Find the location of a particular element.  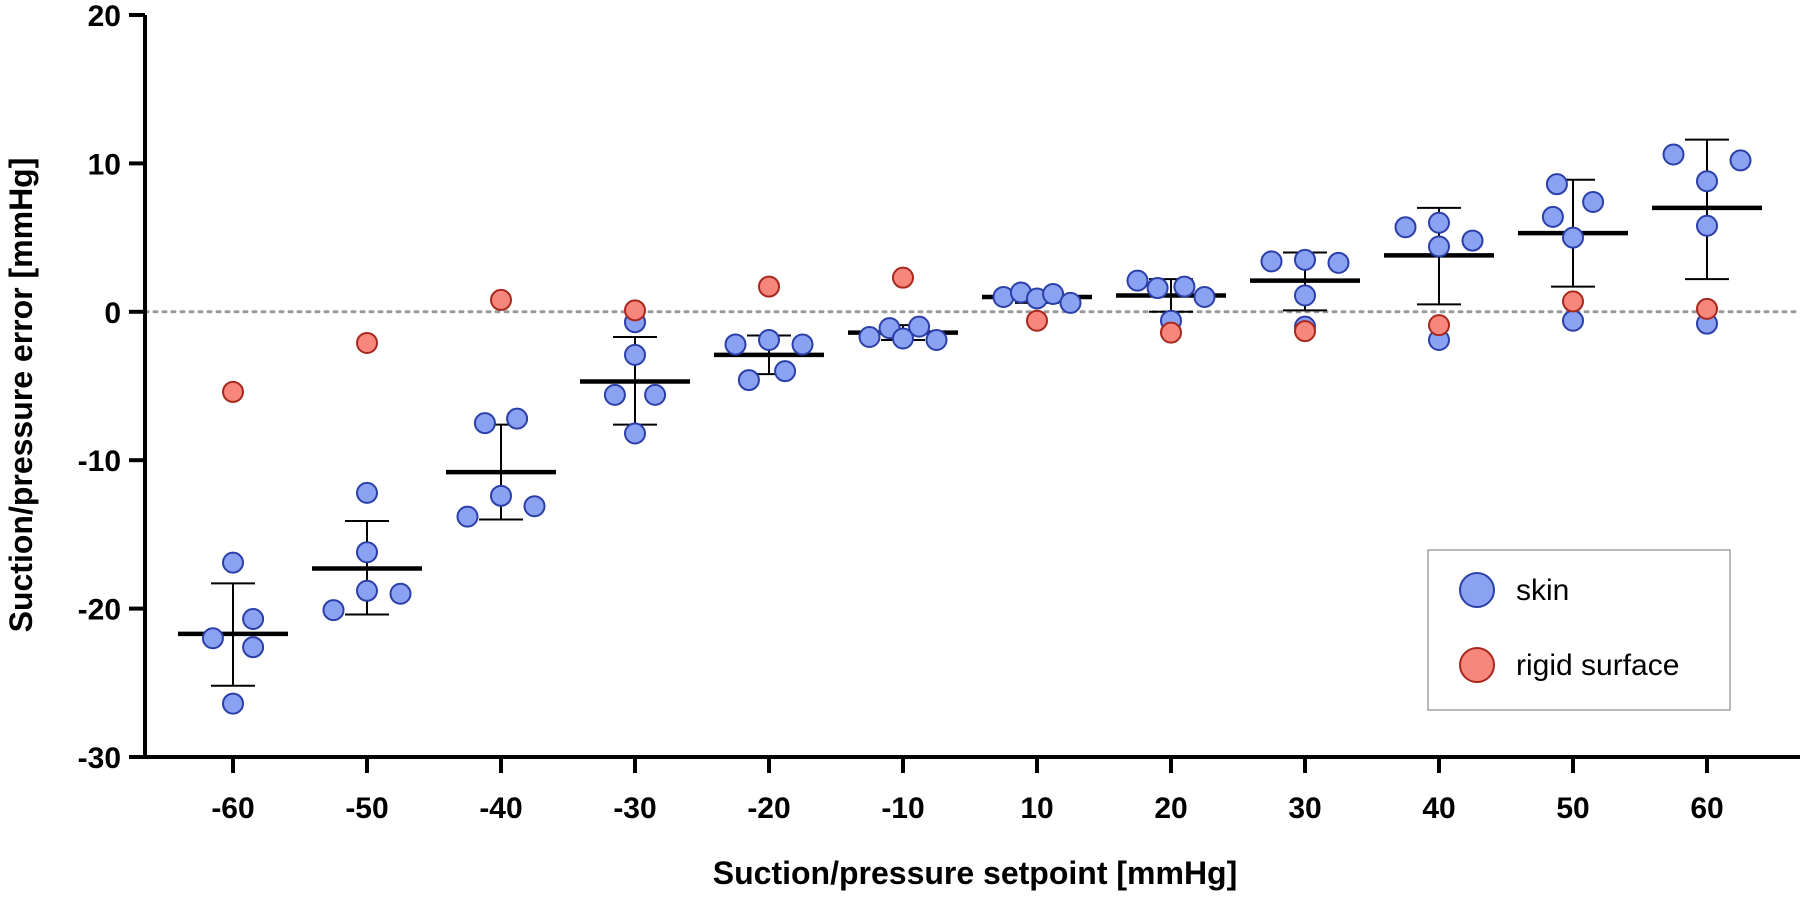

y-tick-label: 10 is located at coordinates (104, 164).